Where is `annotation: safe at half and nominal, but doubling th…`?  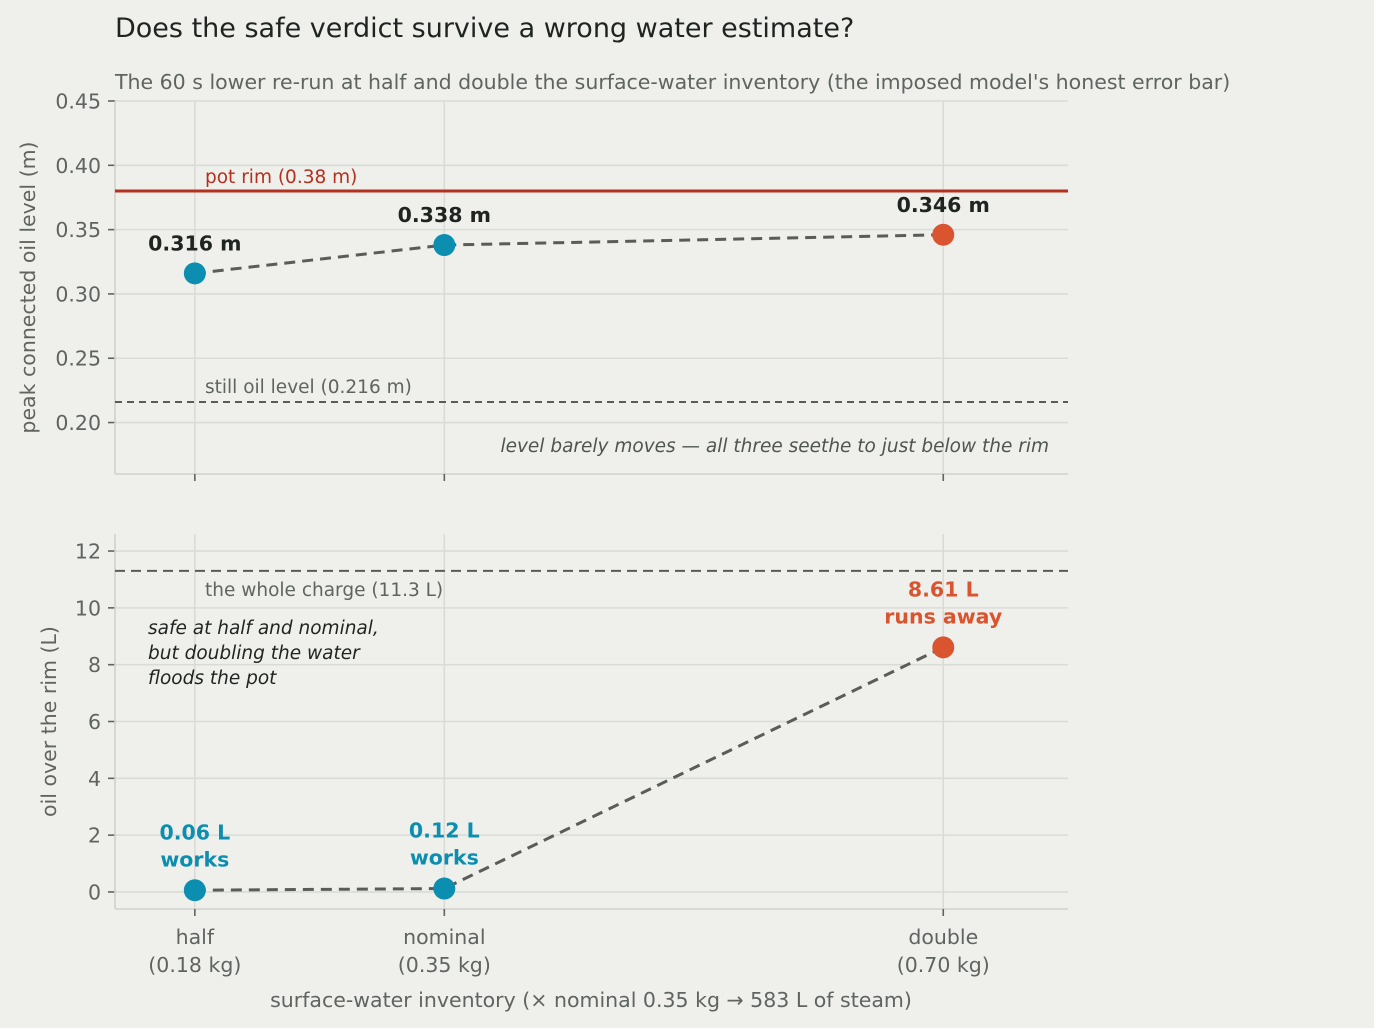 annotation: safe at half and nominal, but doubling th… is located at coordinates (263, 653).